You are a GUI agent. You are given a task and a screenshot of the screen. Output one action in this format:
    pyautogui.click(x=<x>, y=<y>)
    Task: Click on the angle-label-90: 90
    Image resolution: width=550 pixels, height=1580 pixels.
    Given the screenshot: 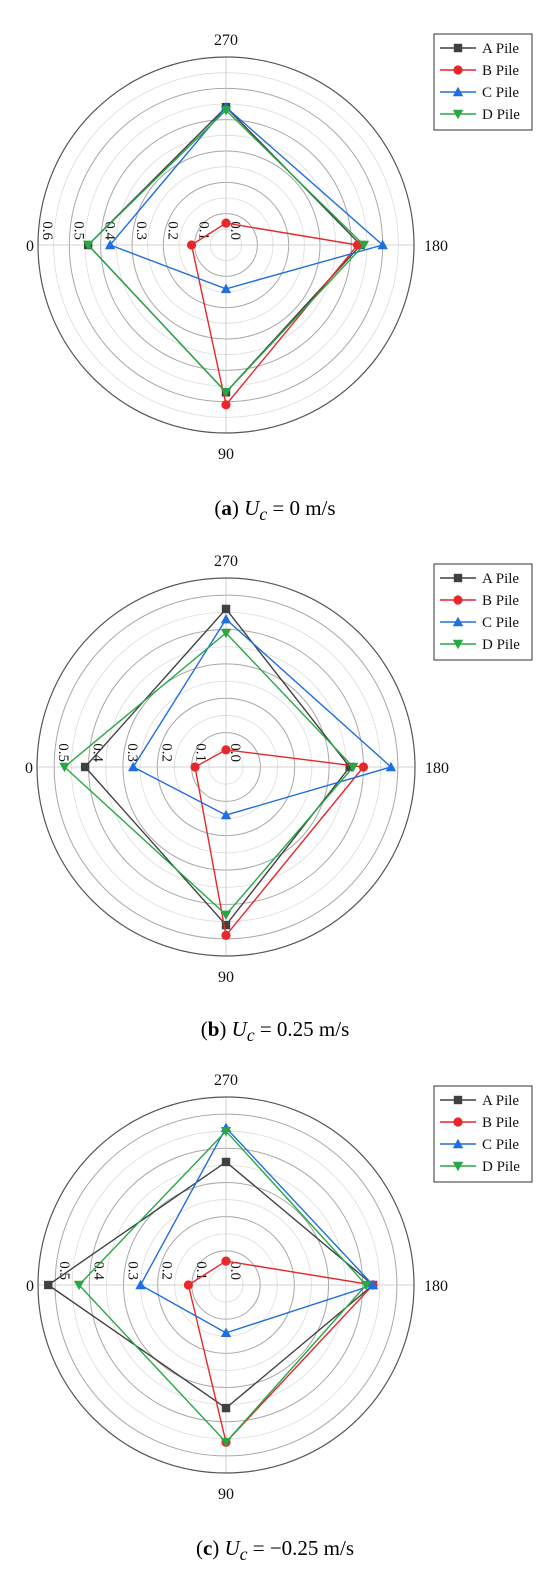 What is the action you would take?
    pyautogui.click(x=226, y=1494)
    